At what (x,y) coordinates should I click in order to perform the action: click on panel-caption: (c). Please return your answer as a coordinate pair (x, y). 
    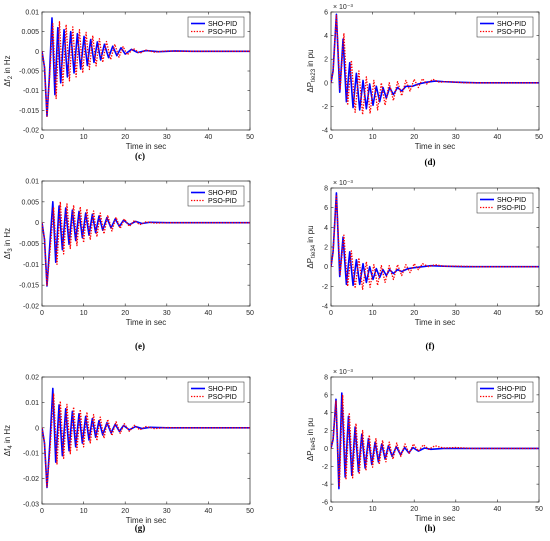
    Looking at the image, I should click on (140, 156).